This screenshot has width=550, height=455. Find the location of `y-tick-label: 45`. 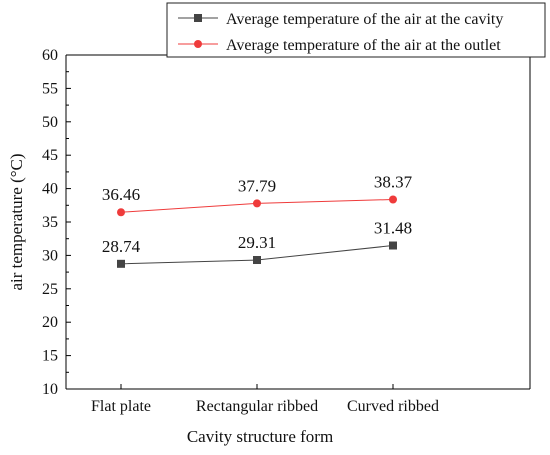

y-tick-label: 45 is located at coordinates (50, 155).